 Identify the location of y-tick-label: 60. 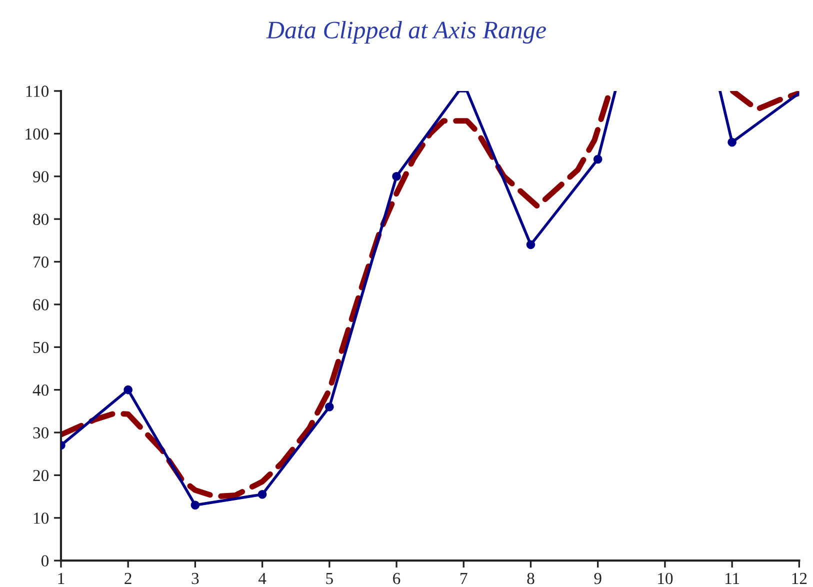
(41, 304).